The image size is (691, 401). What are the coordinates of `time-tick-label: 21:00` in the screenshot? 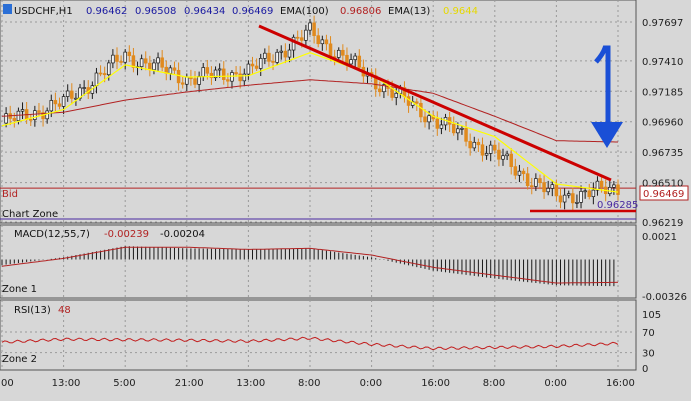 It's located at (189, 383).